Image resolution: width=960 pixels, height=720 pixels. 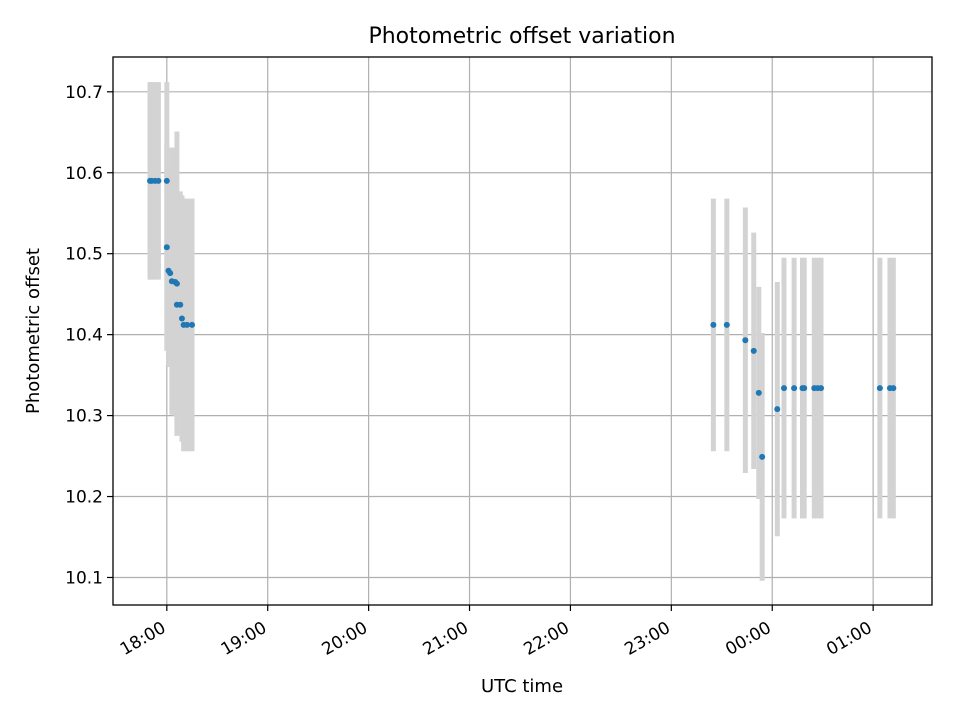 I want to click on y-tick-label: 10.3, so click(x=84, y=417).